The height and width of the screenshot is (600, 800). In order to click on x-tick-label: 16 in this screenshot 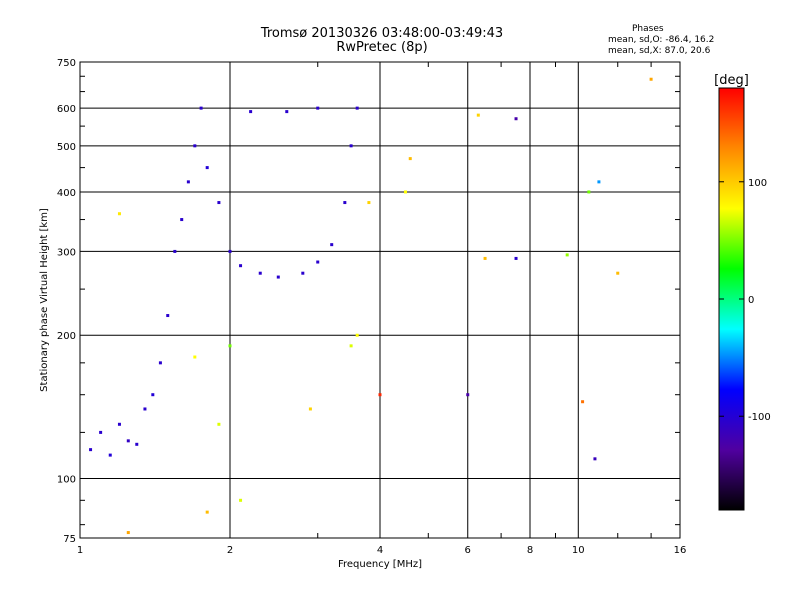, I will do `click(680, 550)`.